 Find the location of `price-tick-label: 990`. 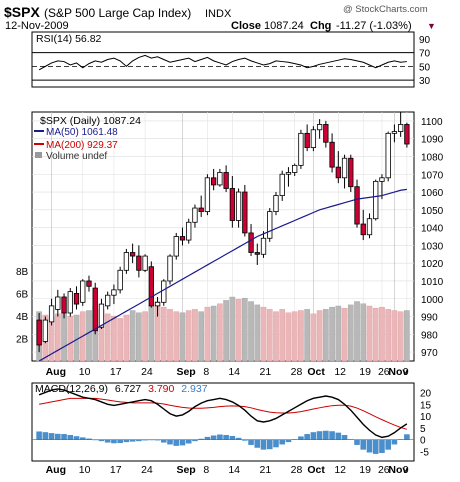

price-tick-label: 990 is located at coordinates (429, 318).